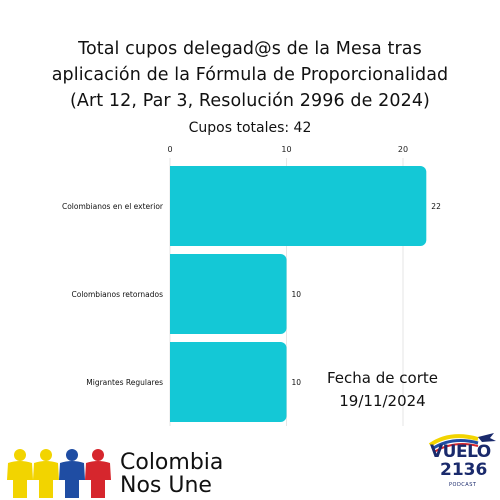 This screenshot has width=500, height=500. I want to click on chart-subtitle: Cupos totales: 42, so click(250, 128).